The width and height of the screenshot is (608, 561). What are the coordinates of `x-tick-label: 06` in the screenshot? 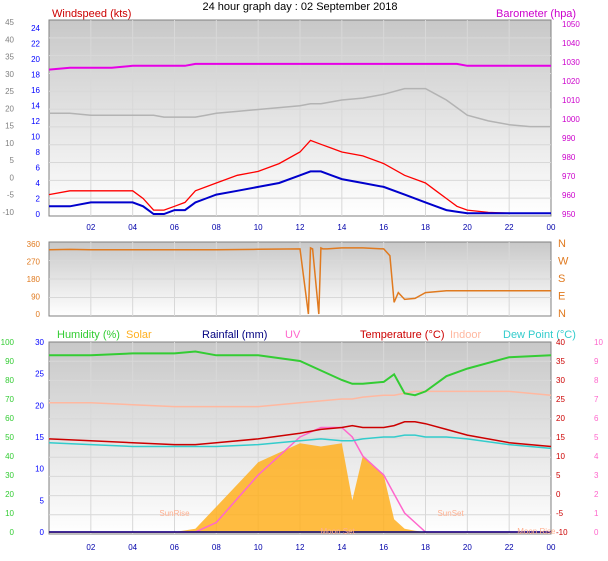 It's located at (174, 547).